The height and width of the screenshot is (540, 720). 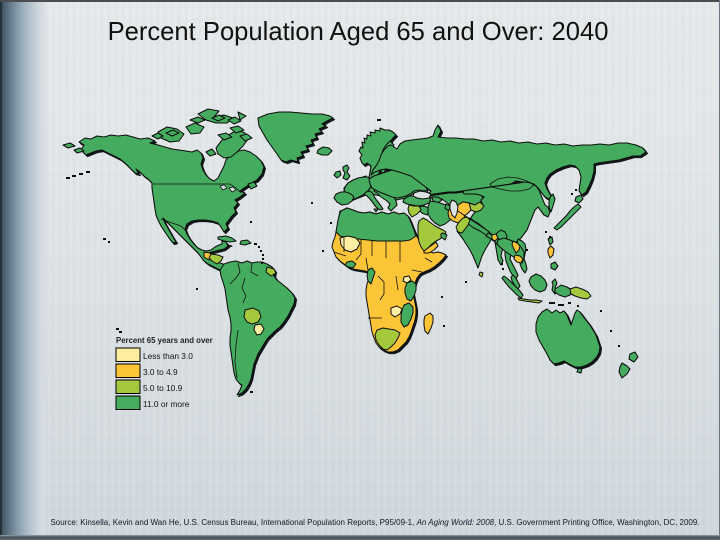 I want to click on svg-text: 11.0 or more, so click(x=166, y=404).